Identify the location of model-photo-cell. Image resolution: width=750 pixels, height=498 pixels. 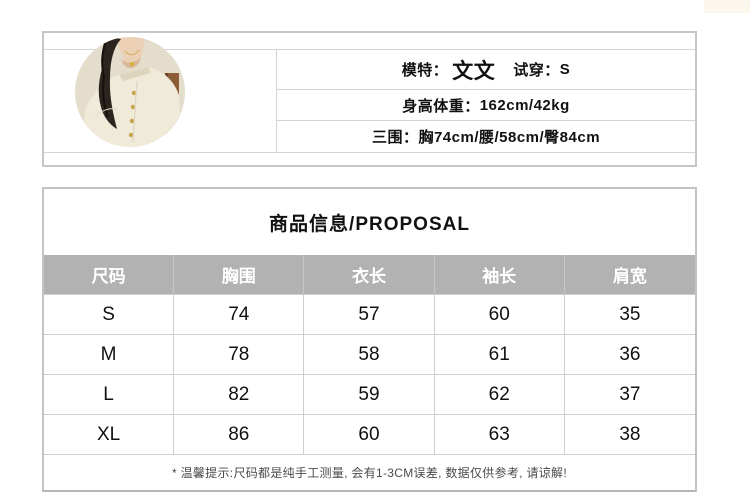
(160, 94).